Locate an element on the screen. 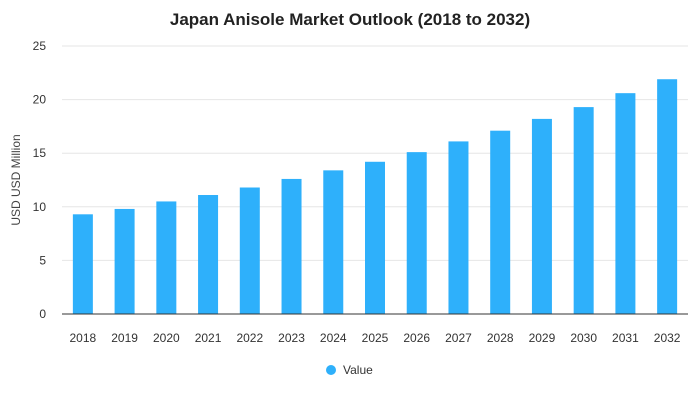  bar-2029 is located at coordinates (541, 216).